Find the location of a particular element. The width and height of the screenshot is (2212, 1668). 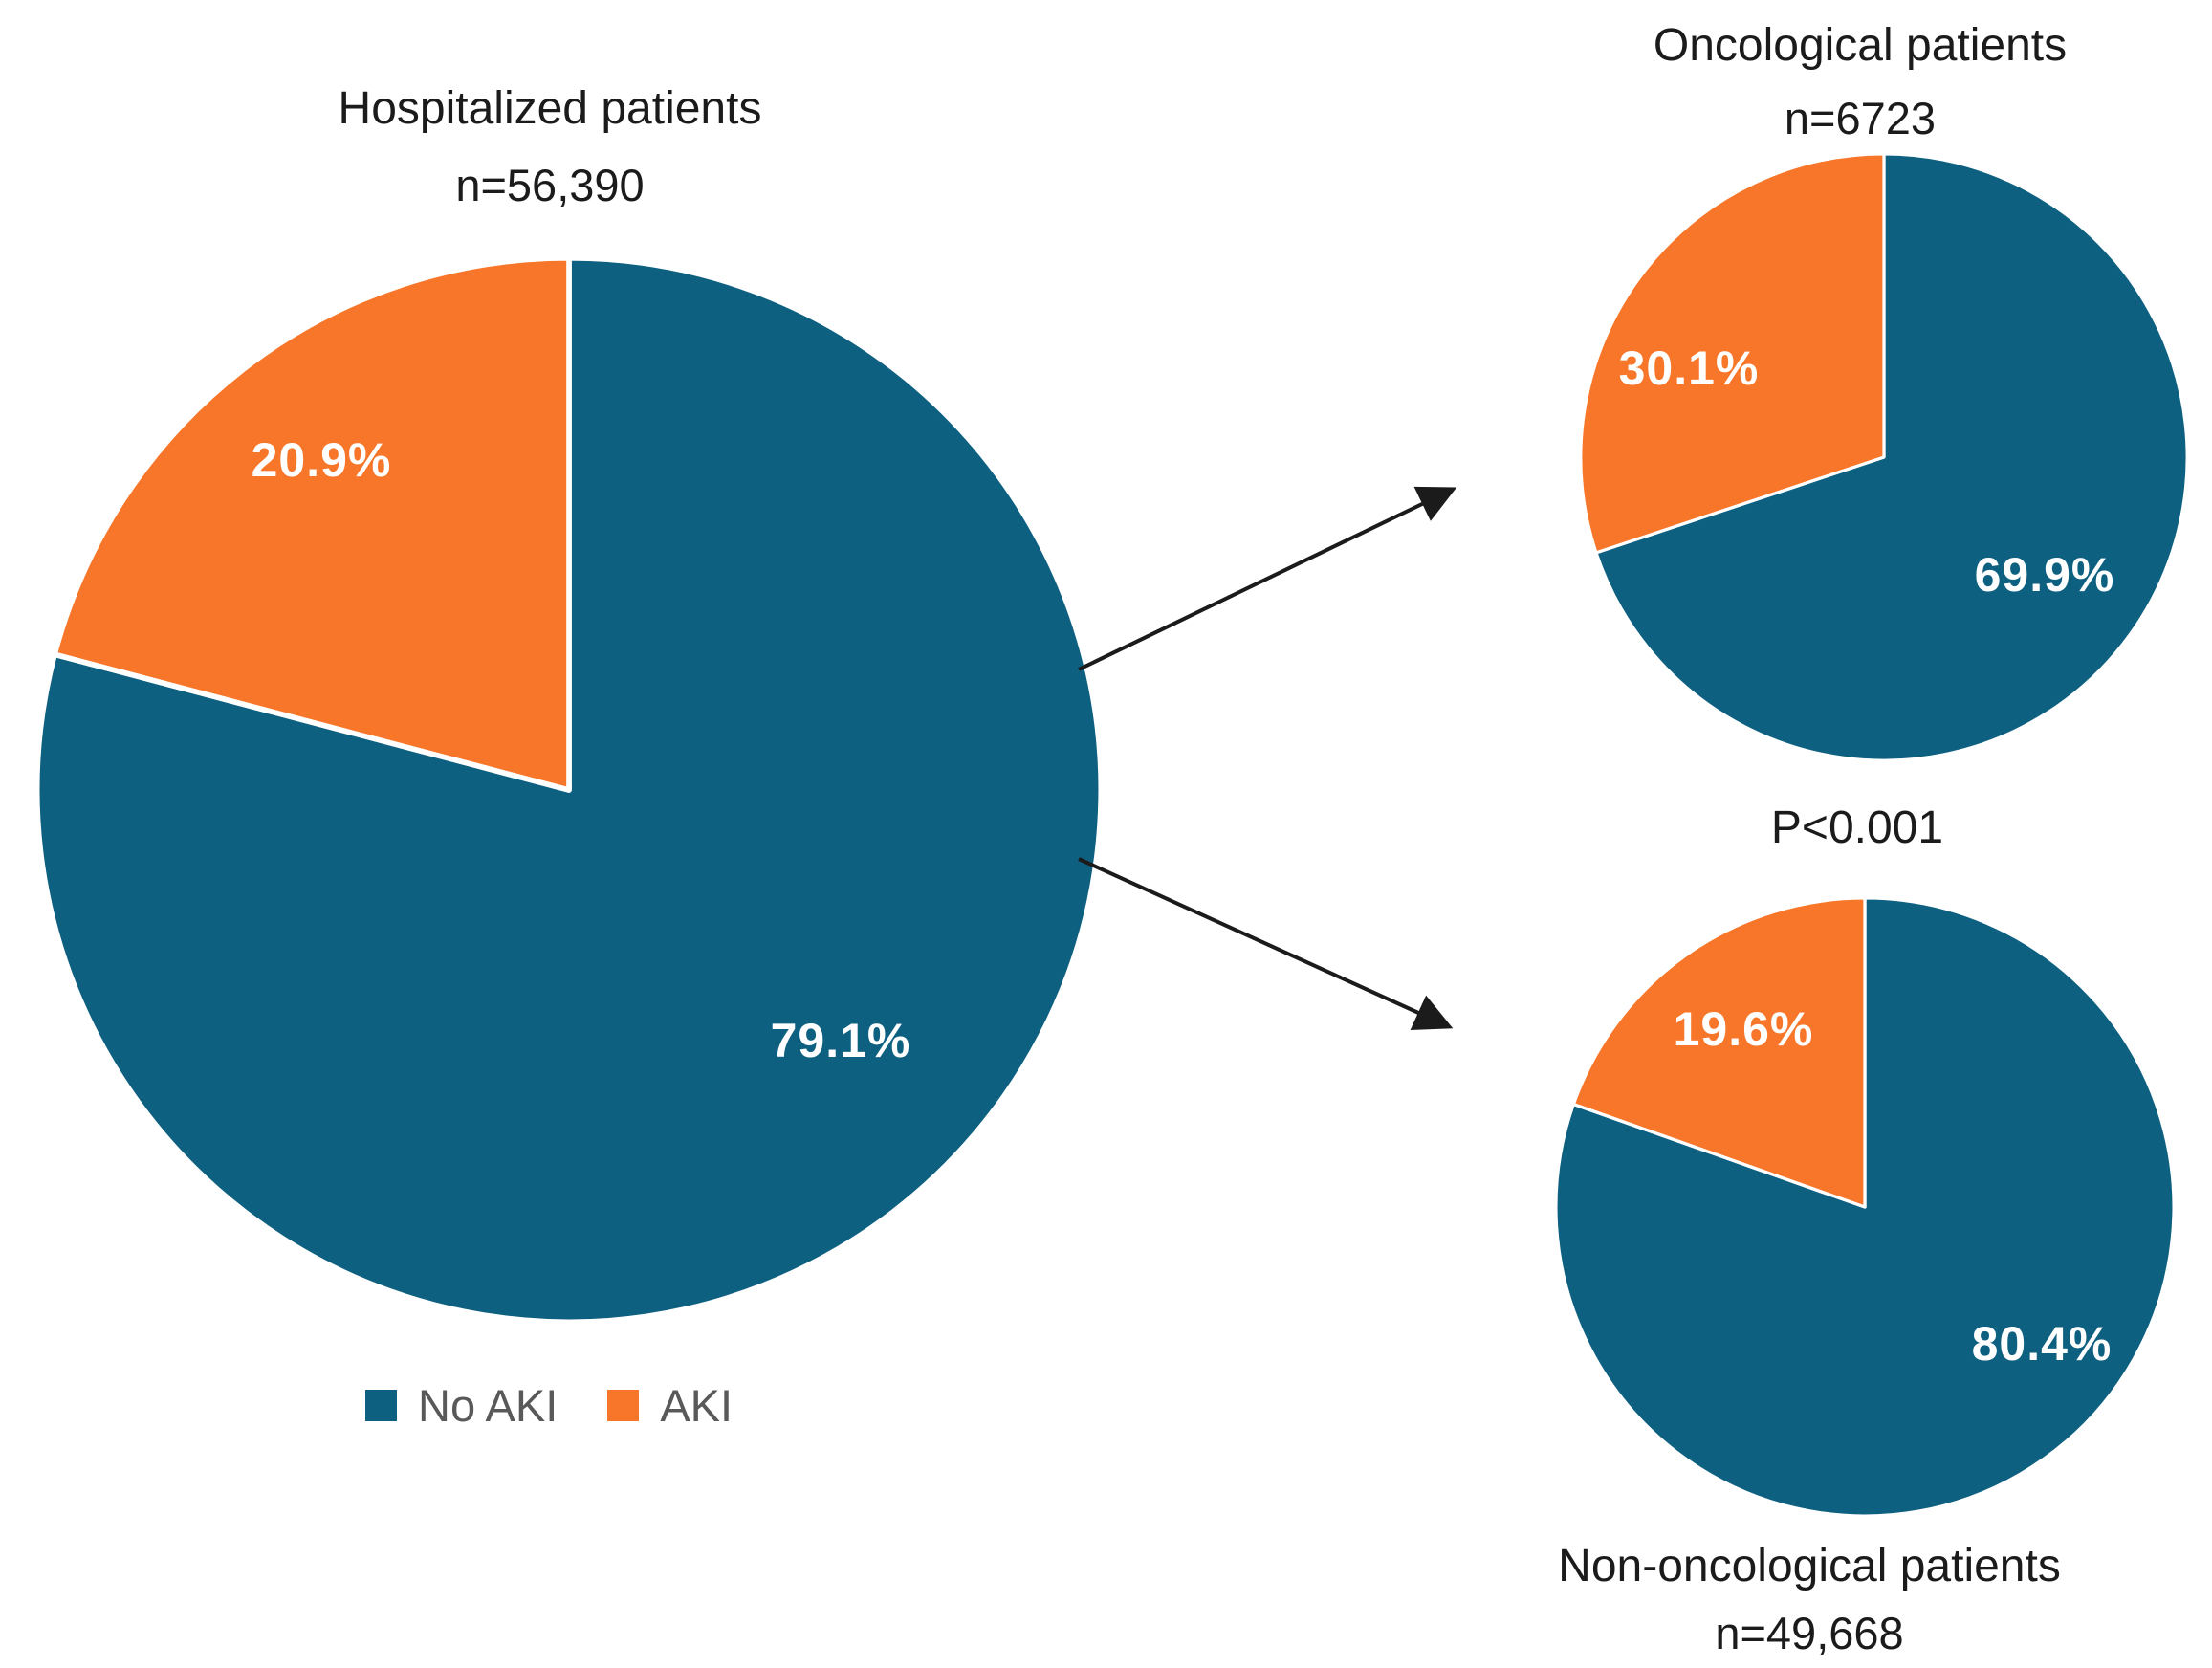

arrow-to-non-oncological-icon is located at coordinates (1266, 944).